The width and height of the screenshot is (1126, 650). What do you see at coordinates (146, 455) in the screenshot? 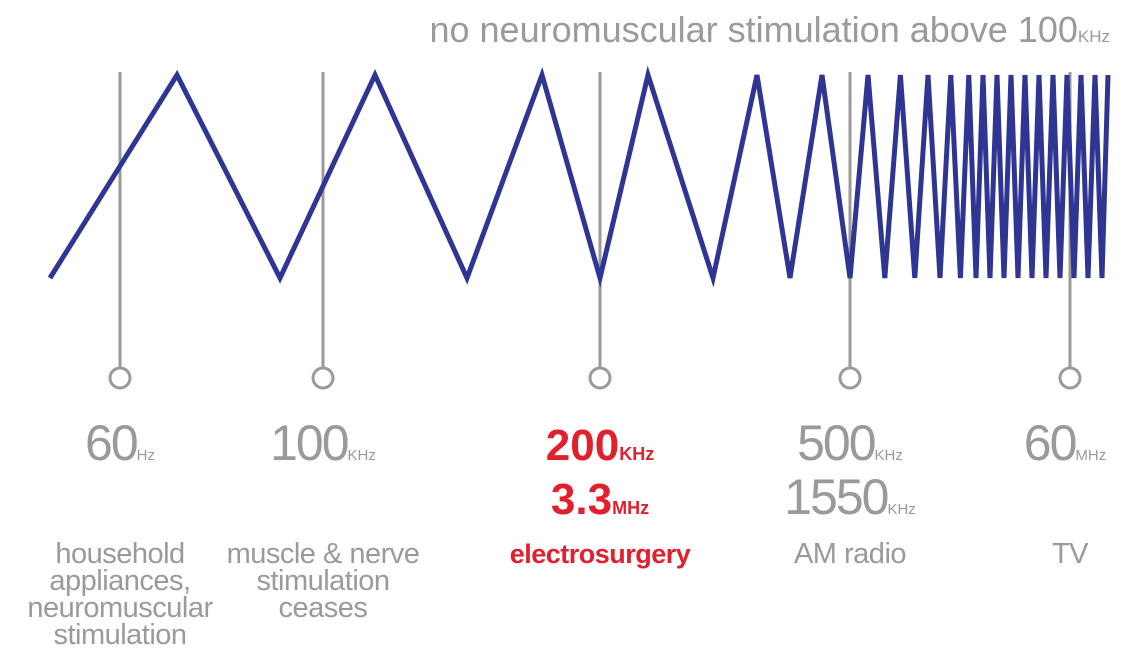
I see `frequency-unit: Hz` at bounding box center [146, 455].